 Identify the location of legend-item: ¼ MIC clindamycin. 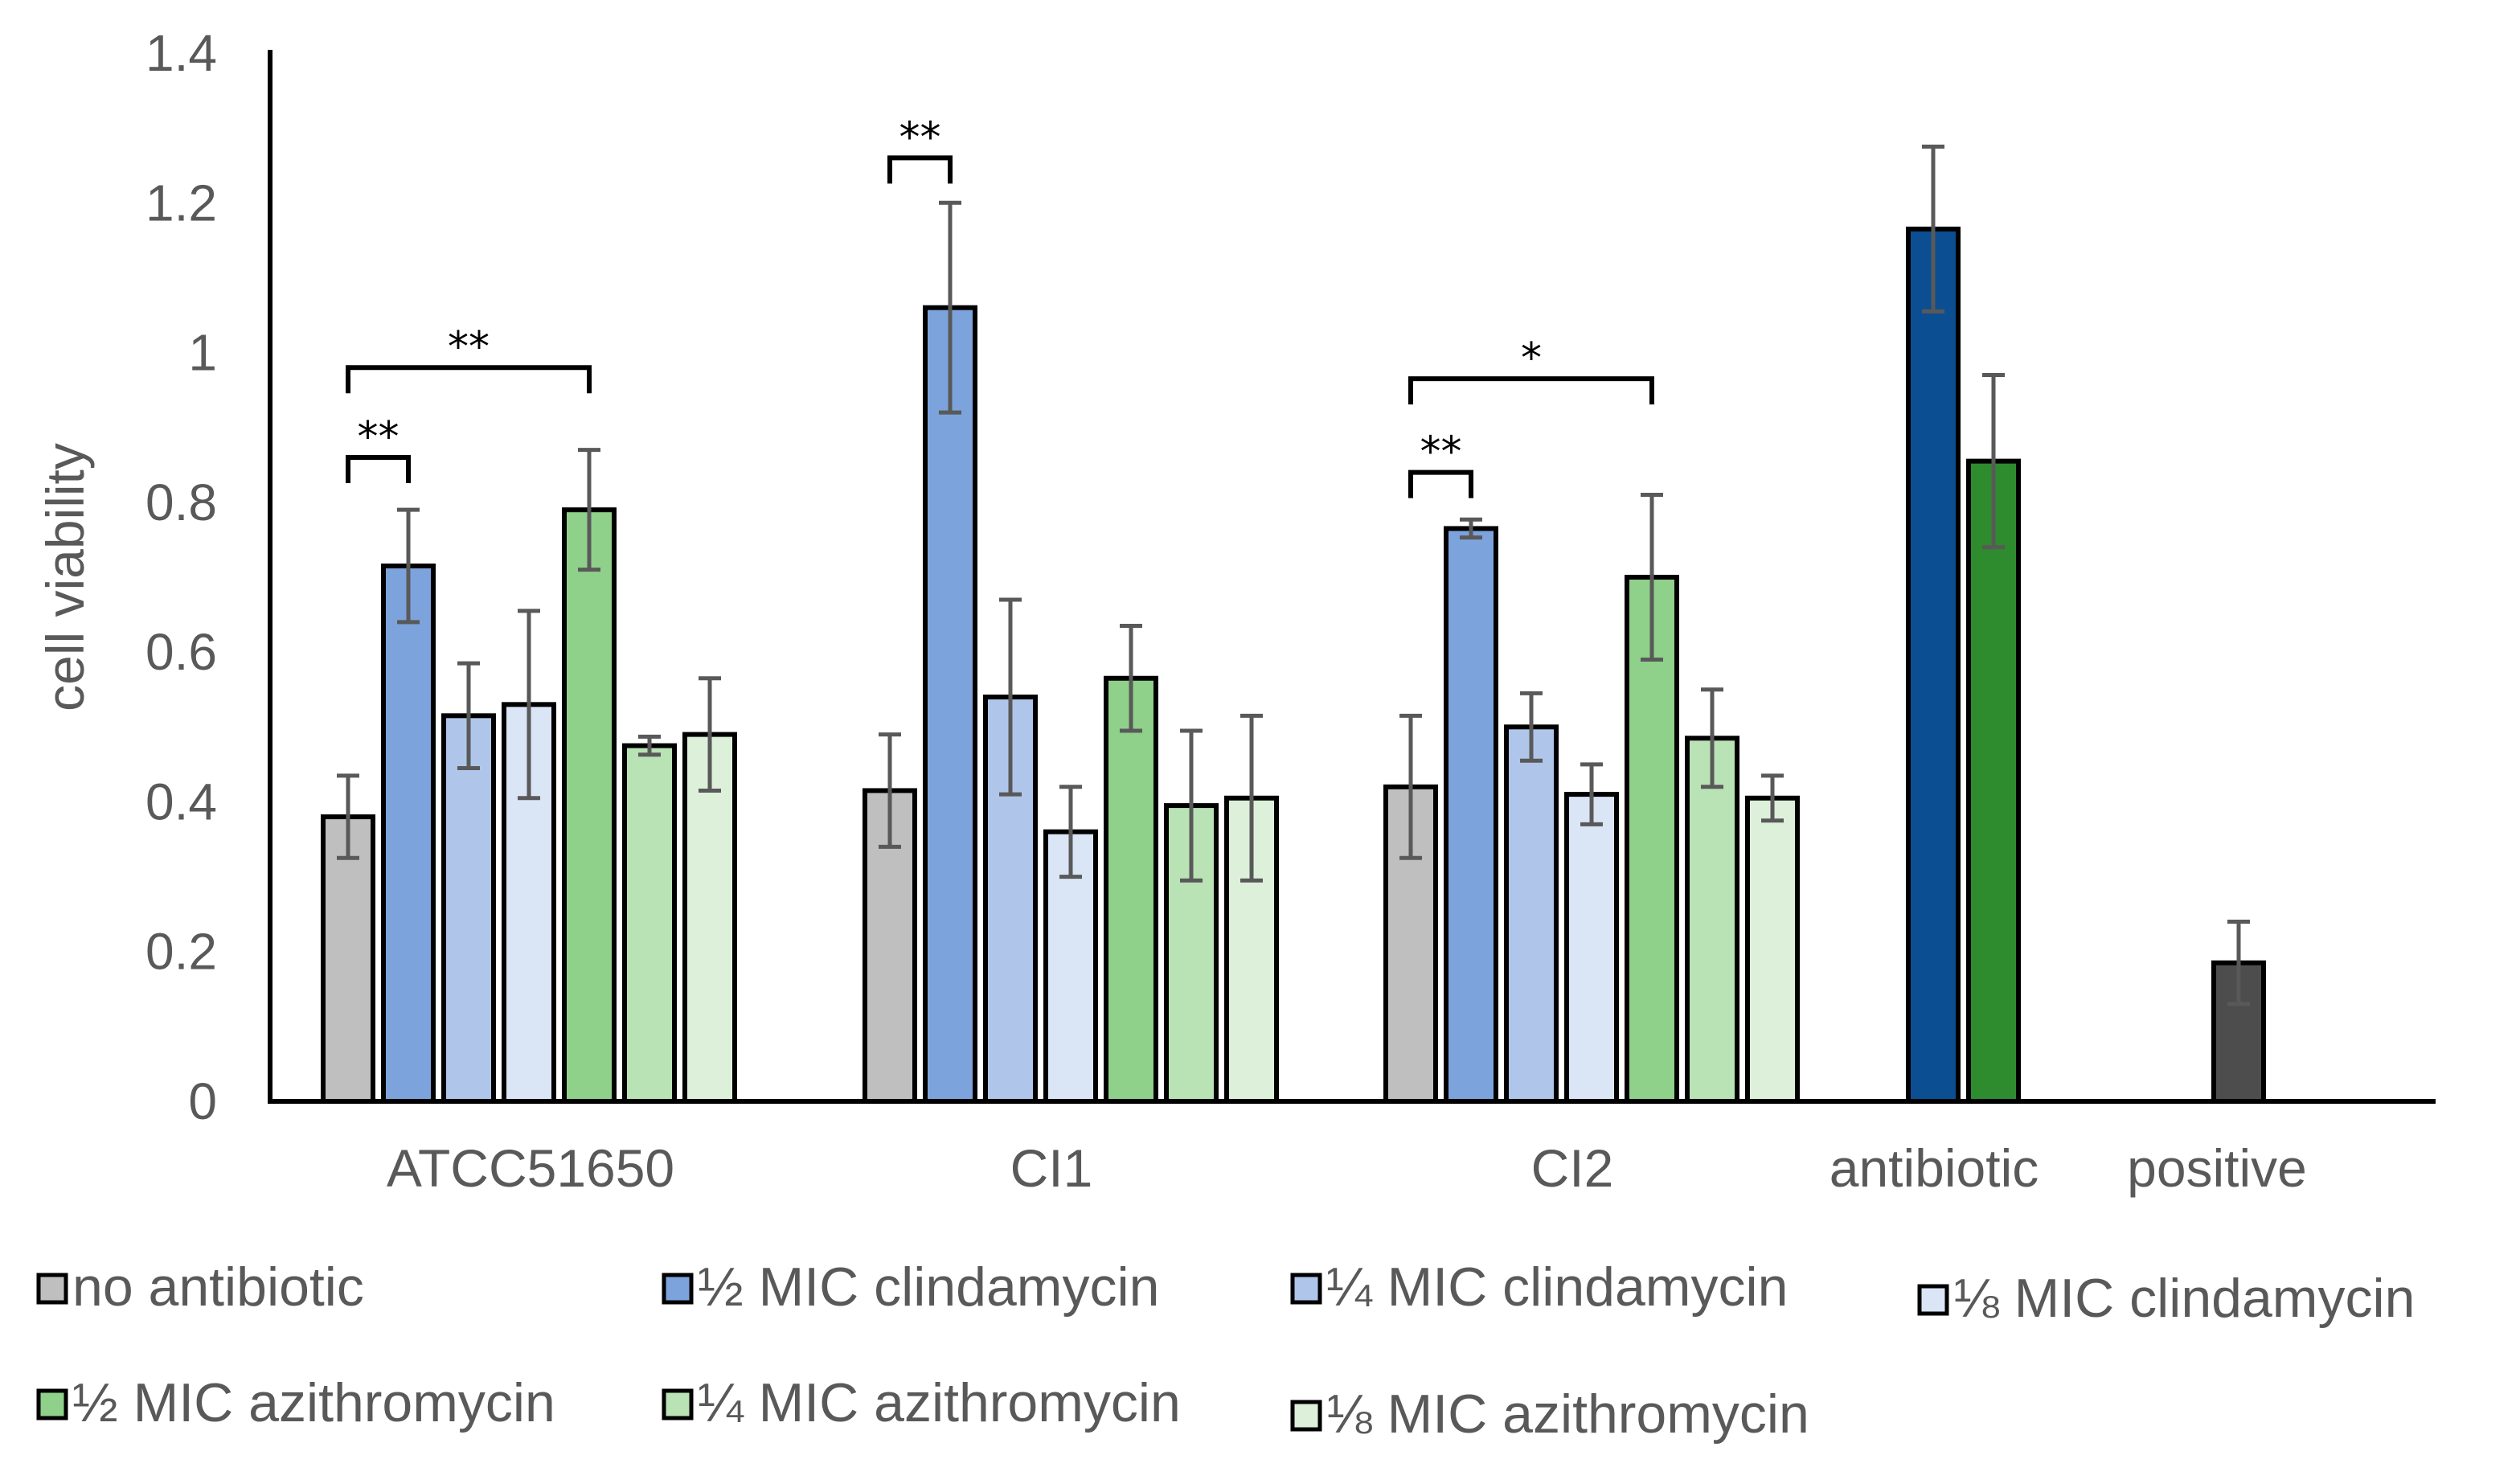
(1539, 1287).